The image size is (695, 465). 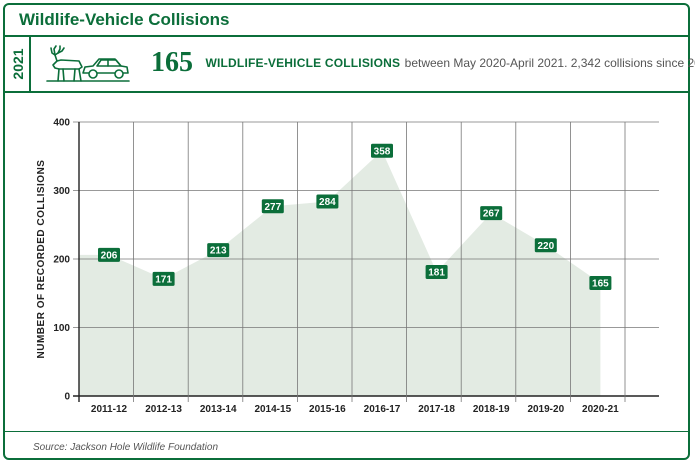 I want to click on x-tick-label: 2017-18, so click(x=436, y=409).